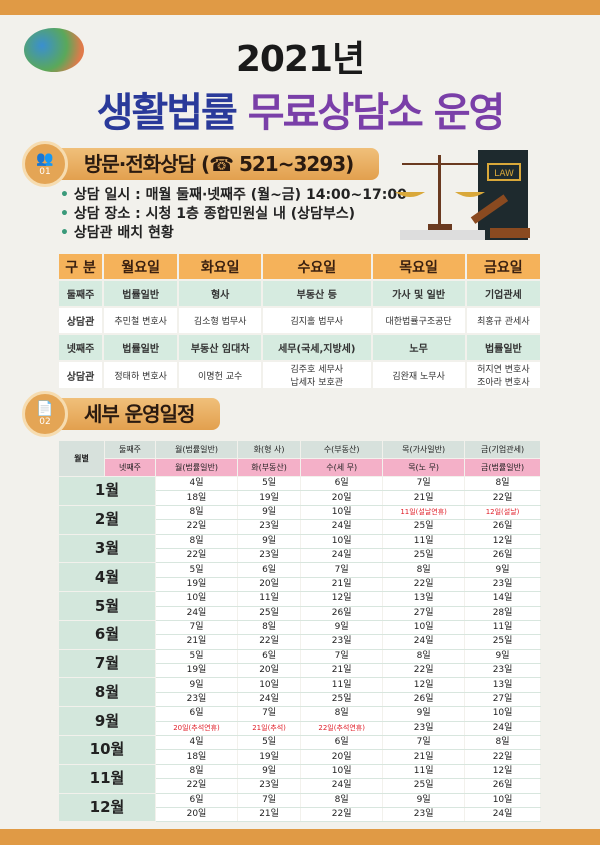  What do you see at coordinates (233, 233) in the screenshot?
I see `bullet-staff: 상담관 배치 현황` at bounding box center [233, 233].